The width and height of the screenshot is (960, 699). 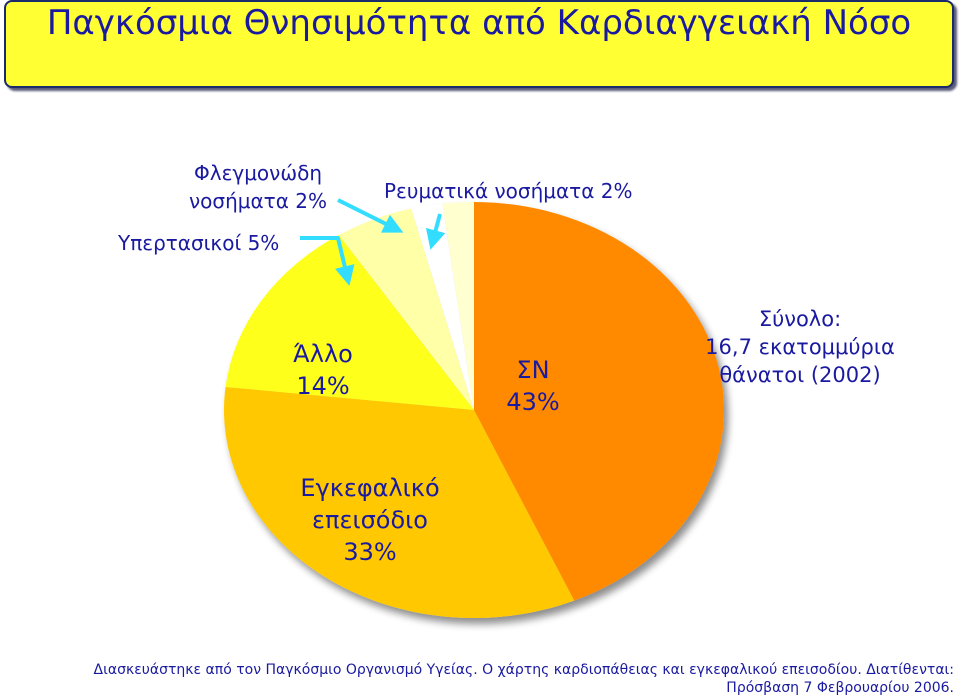 I want to click on label-rheumatic: Ρευματικά νοσήματα 2%, so click(x=508, y=191).